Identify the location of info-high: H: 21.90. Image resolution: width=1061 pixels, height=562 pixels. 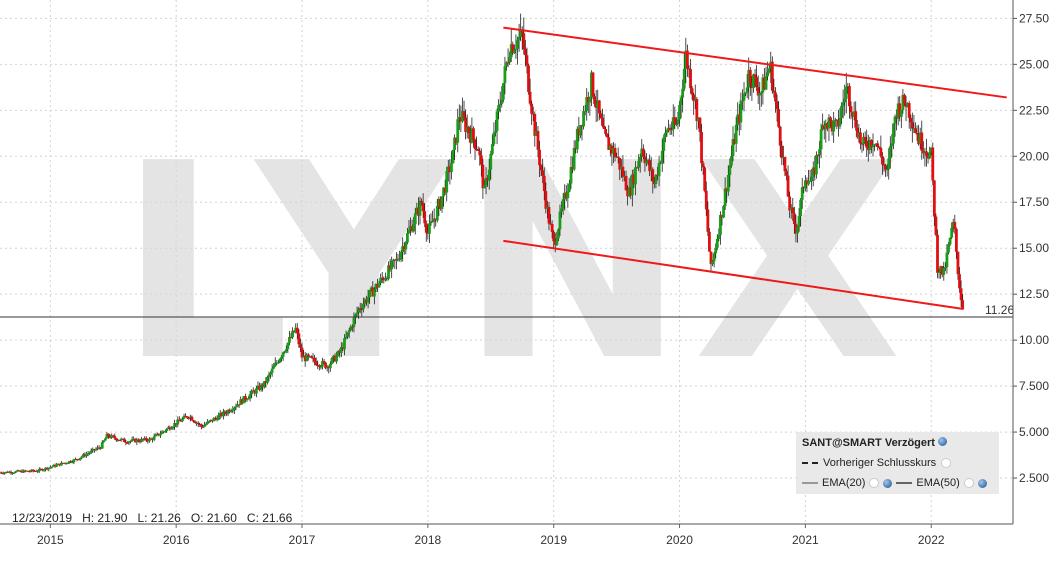
(105, 518).